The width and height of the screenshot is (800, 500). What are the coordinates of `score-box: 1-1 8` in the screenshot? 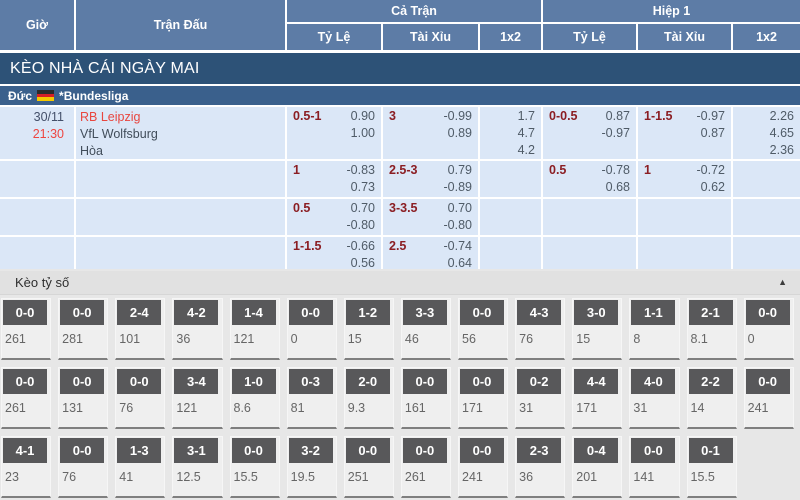 It's located at (654, 329).